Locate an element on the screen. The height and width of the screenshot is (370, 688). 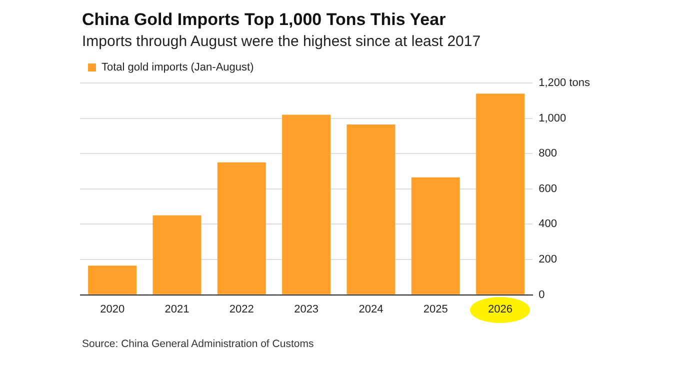
x-tick-label: 2026 is located at coordinates (500, 309).